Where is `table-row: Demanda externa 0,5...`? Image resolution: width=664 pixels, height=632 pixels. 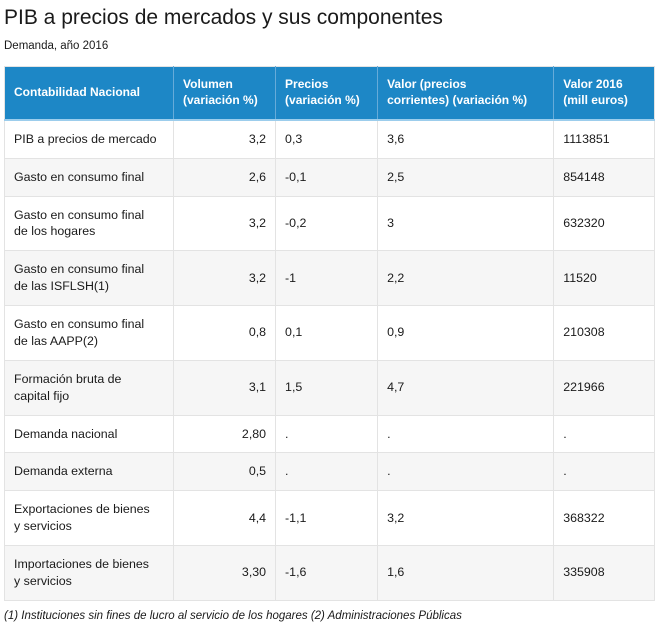
table-row: Demanda externa 0,5... is located at coordinates (329, 471).